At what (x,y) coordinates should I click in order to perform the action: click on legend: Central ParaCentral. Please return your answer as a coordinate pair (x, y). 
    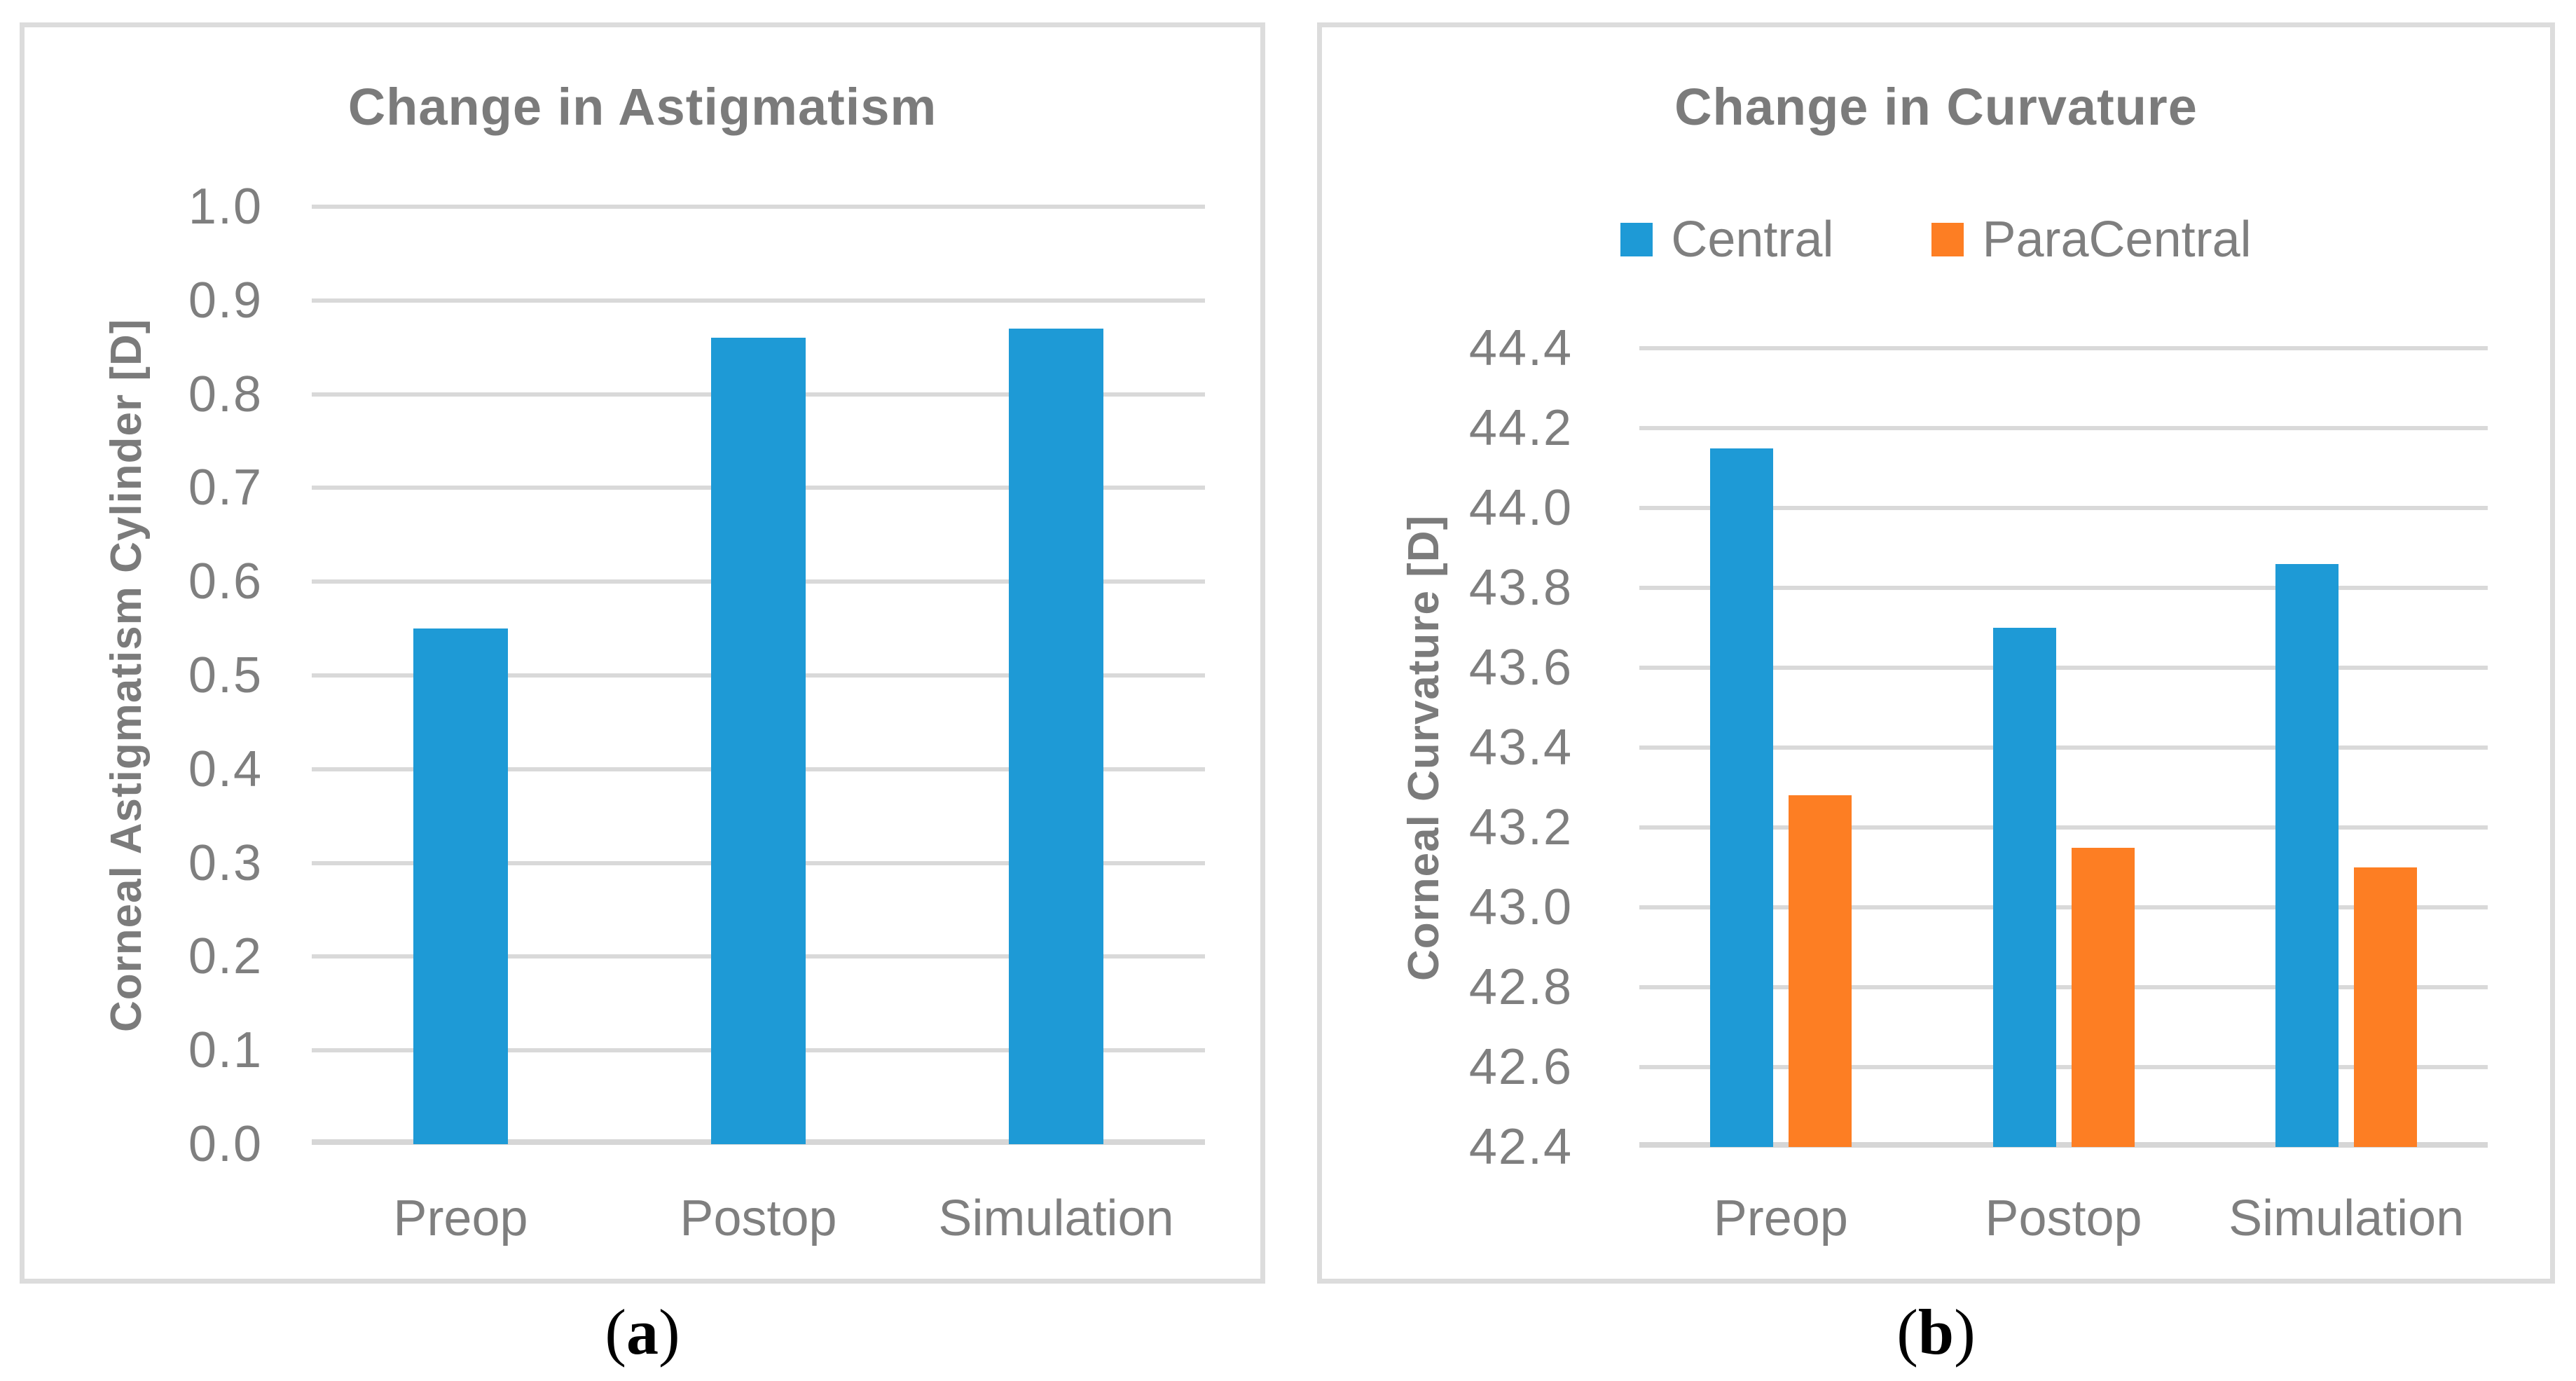
    Looking at the image, I should click on (1936, 239).